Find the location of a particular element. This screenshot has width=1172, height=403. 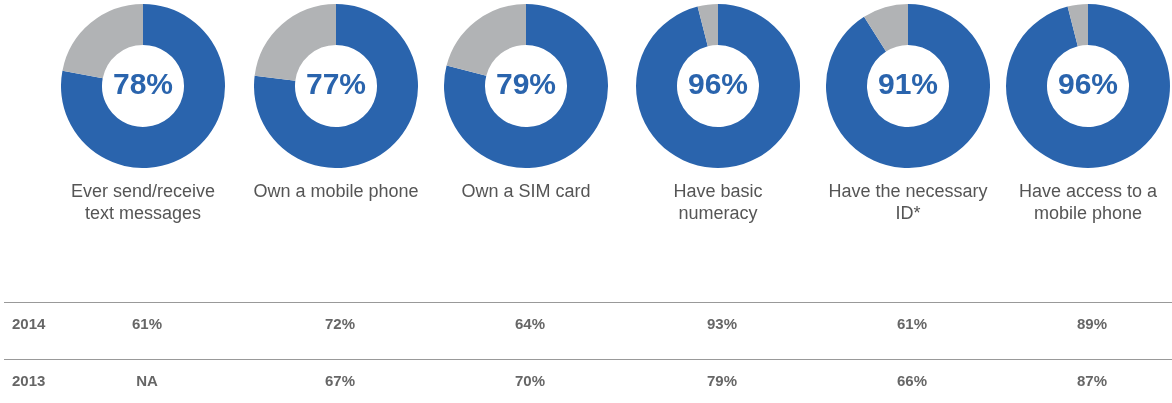

text: NA is located at coordinates (147, 380).